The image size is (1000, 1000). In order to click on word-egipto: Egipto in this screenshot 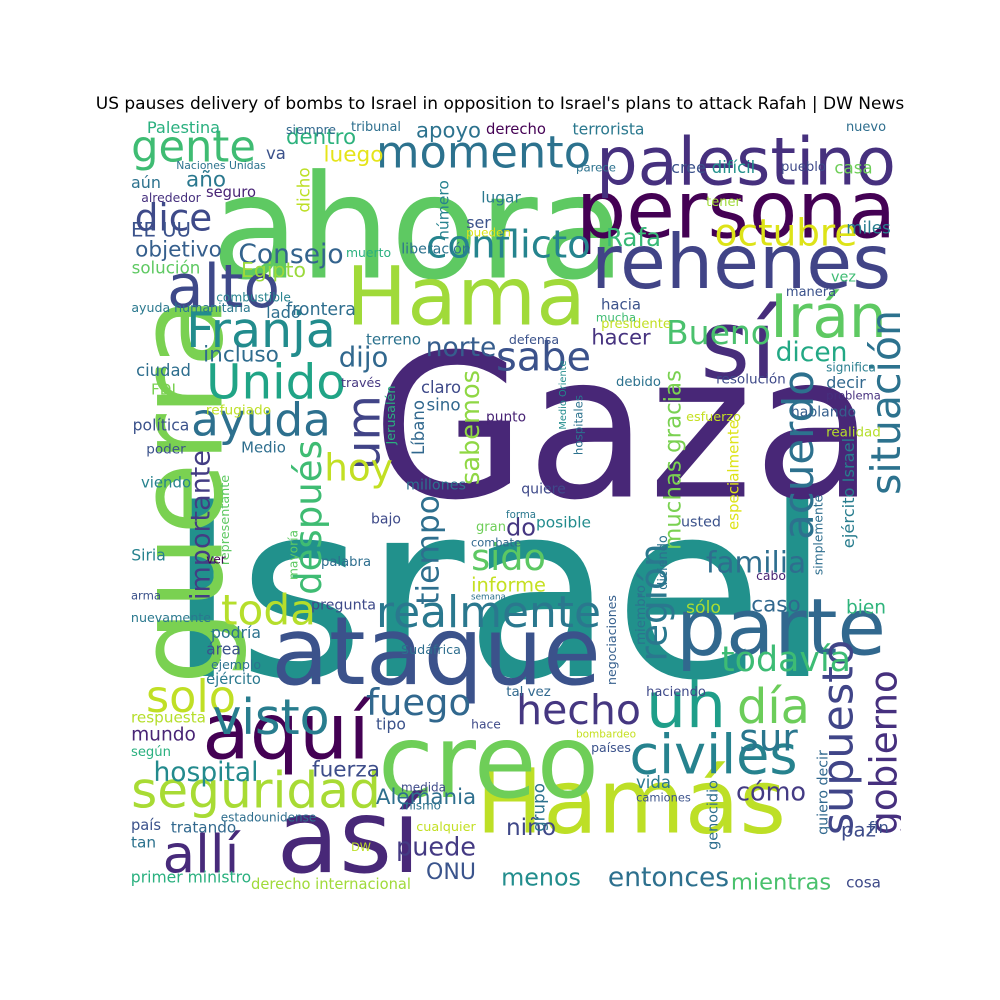, I will do `click(273, 270)`.